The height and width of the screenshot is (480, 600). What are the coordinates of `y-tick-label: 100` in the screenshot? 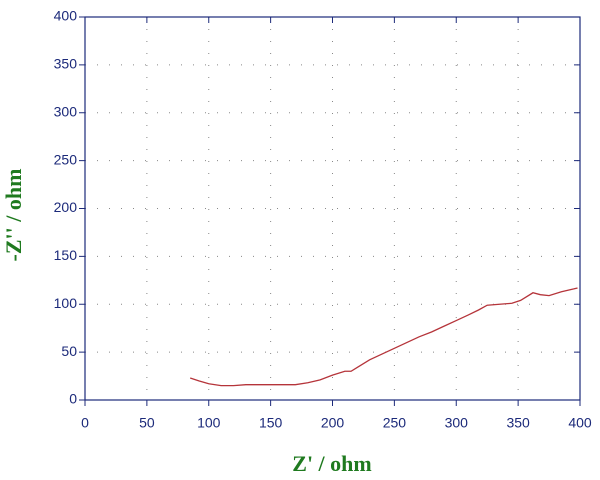 It's located at (66, 303).